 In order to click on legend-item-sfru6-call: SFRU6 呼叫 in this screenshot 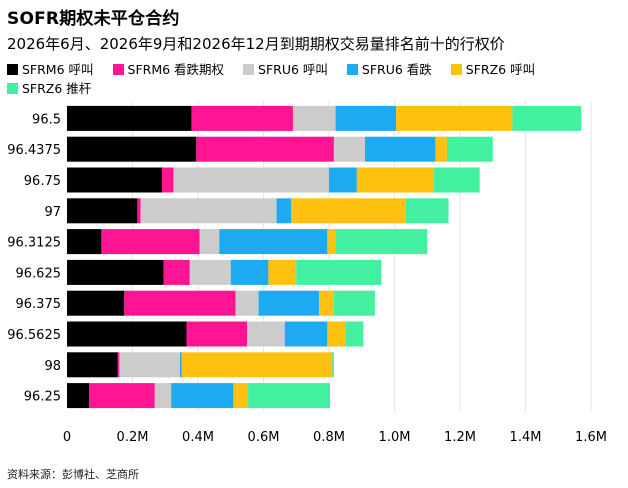, I will do `click(285, 69)`.